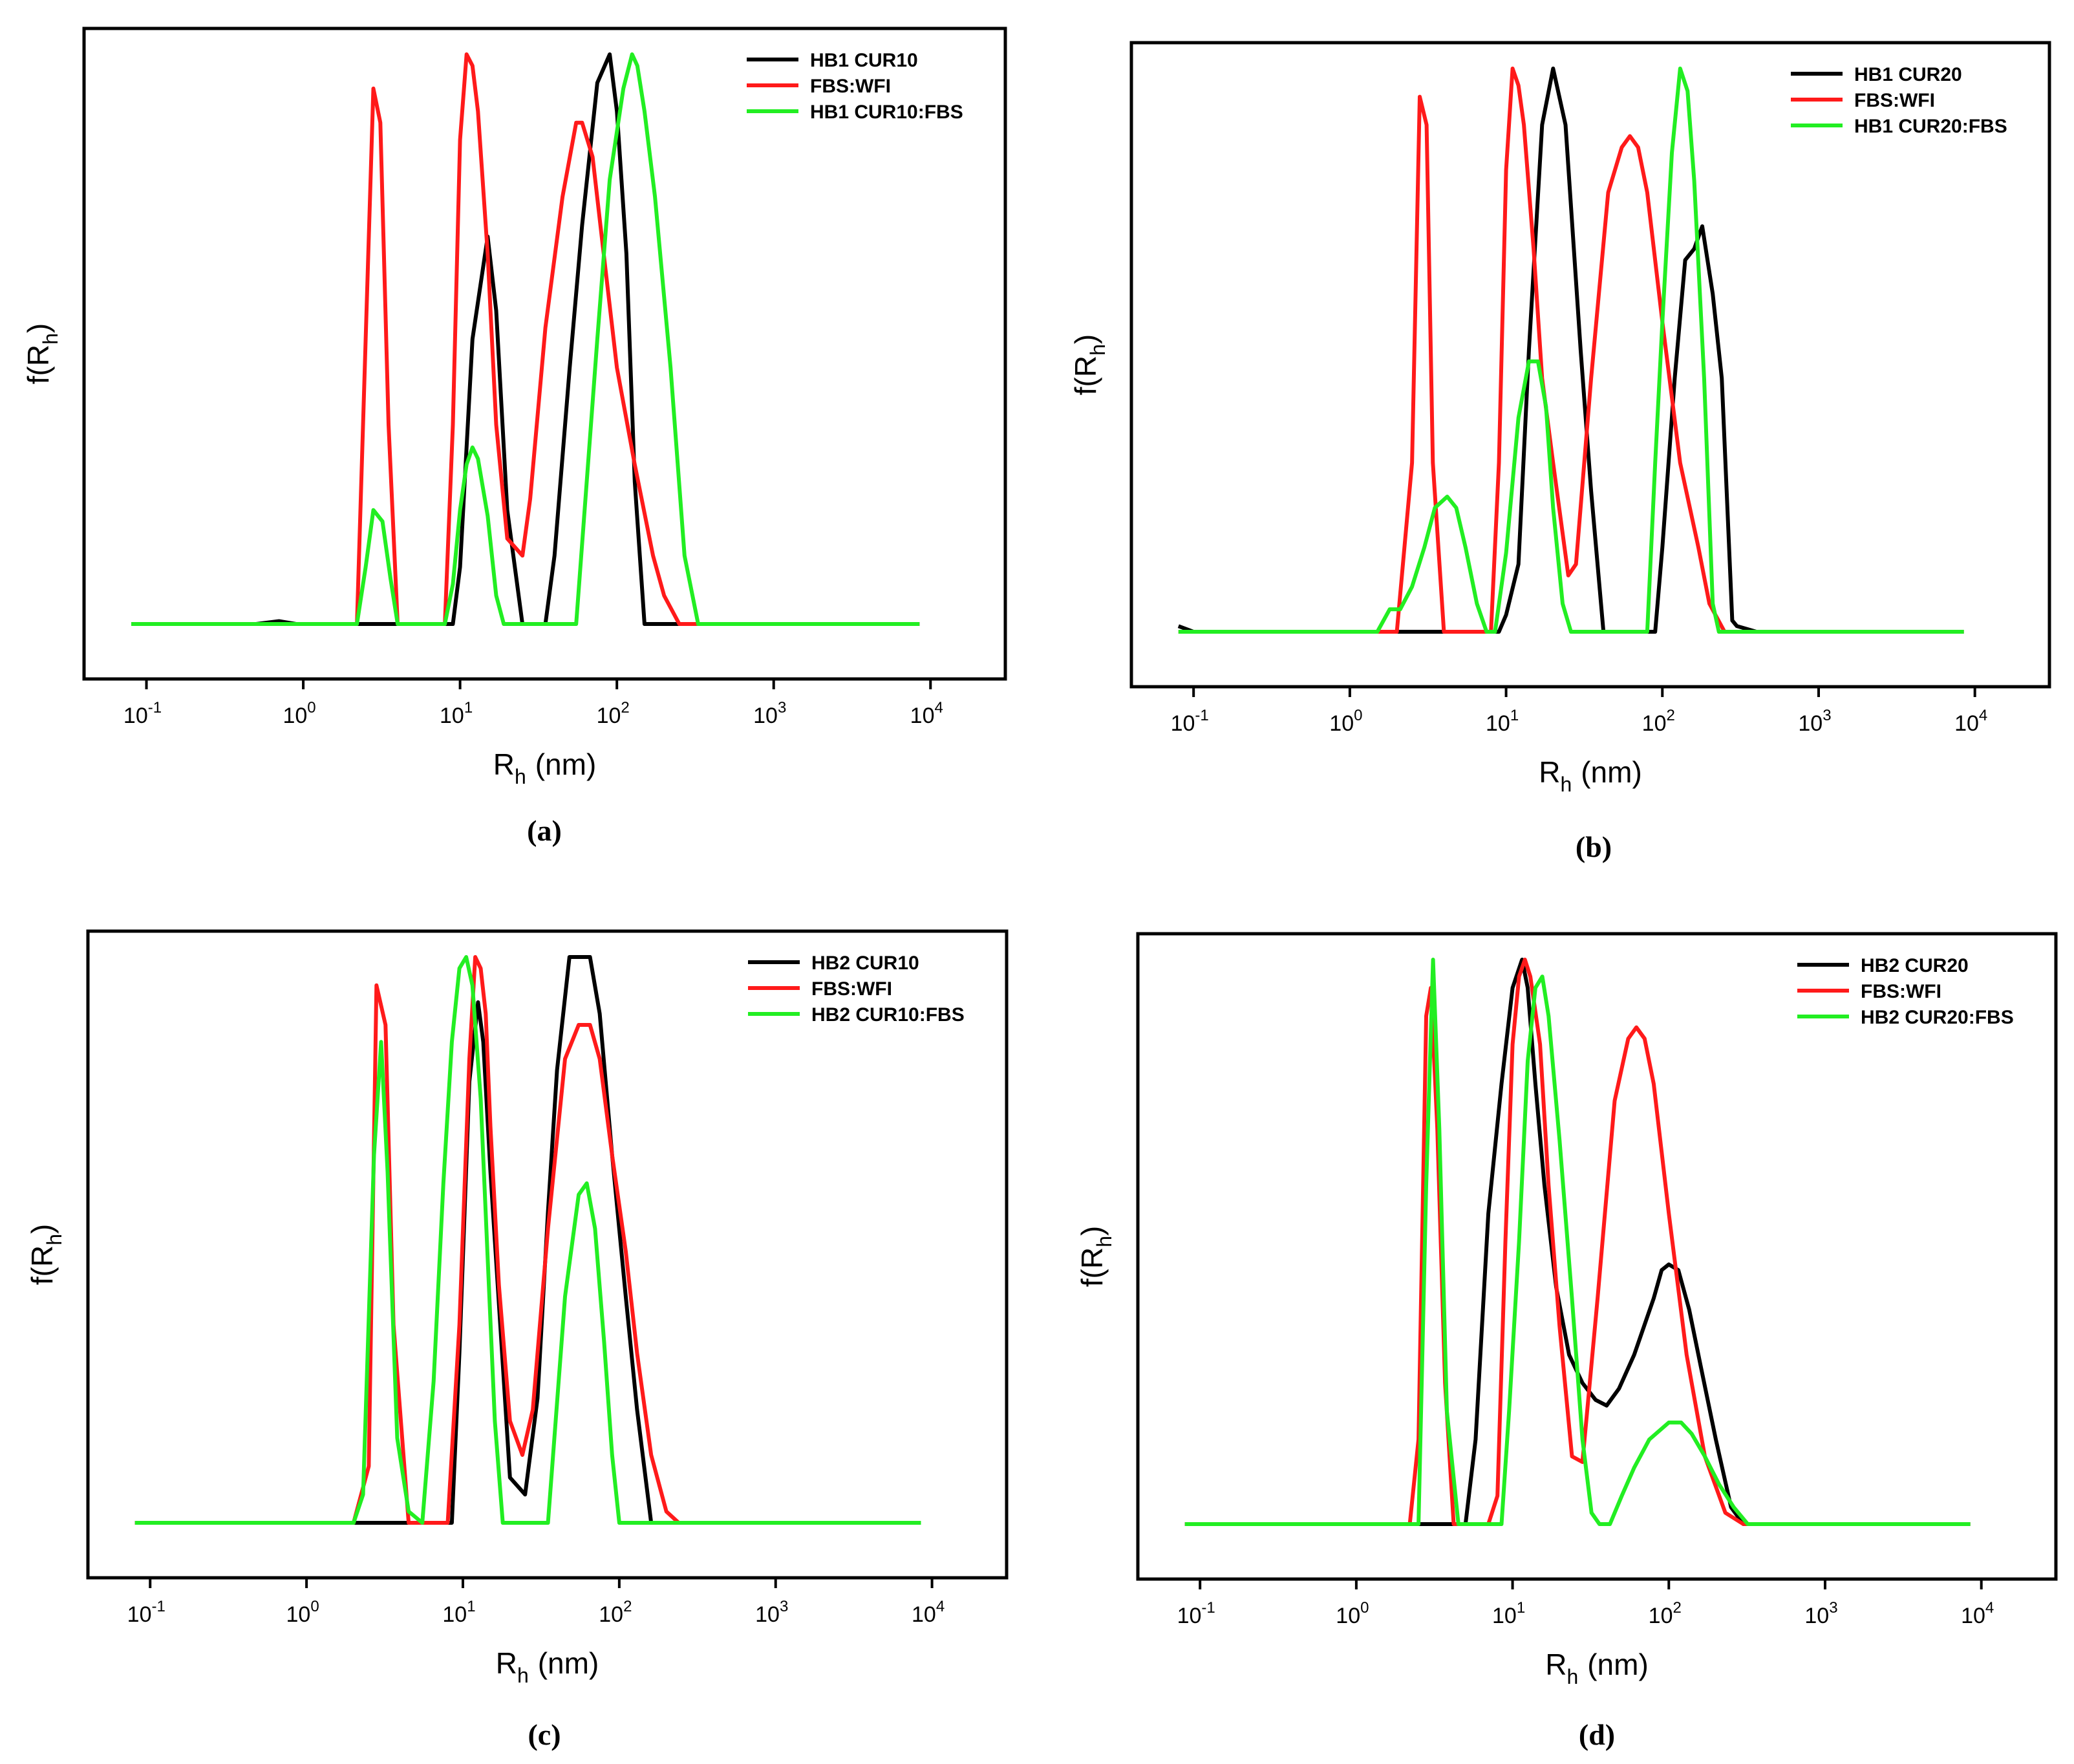 This screenshot has width=2074, height=1764. Describe the element at coordinates (1594, 846) in the screenshot. I see `panel-caption: (b)` at that location.